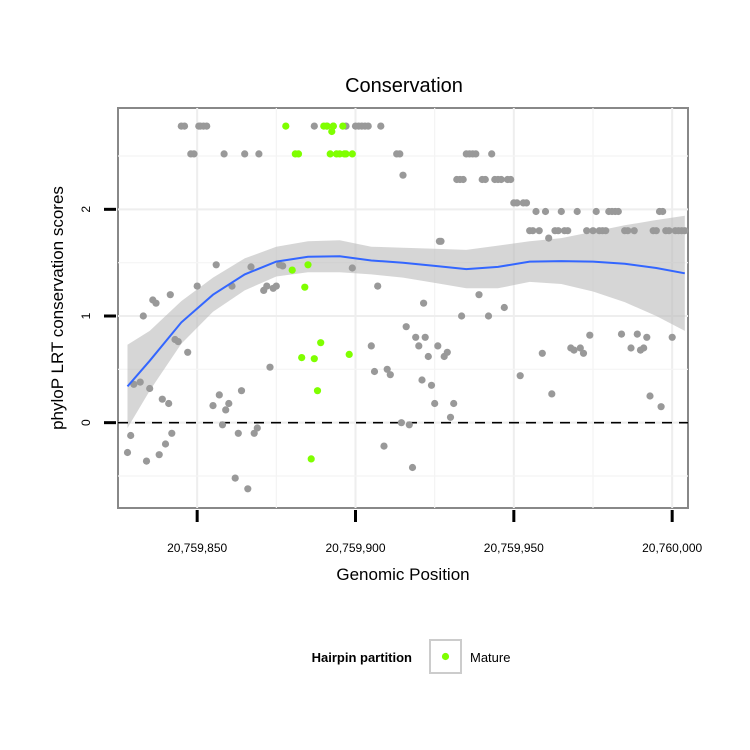  I want to click on x-tick-label: 20,759,900, so click(355, 548).